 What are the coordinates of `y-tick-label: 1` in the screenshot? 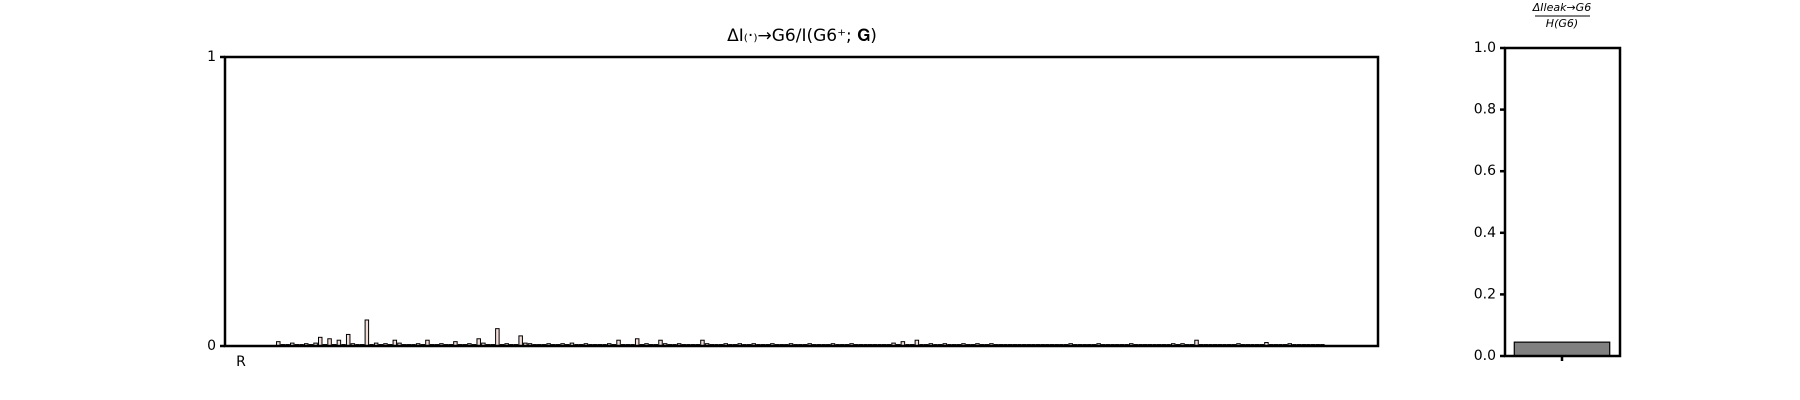 It's located at (211, 57).